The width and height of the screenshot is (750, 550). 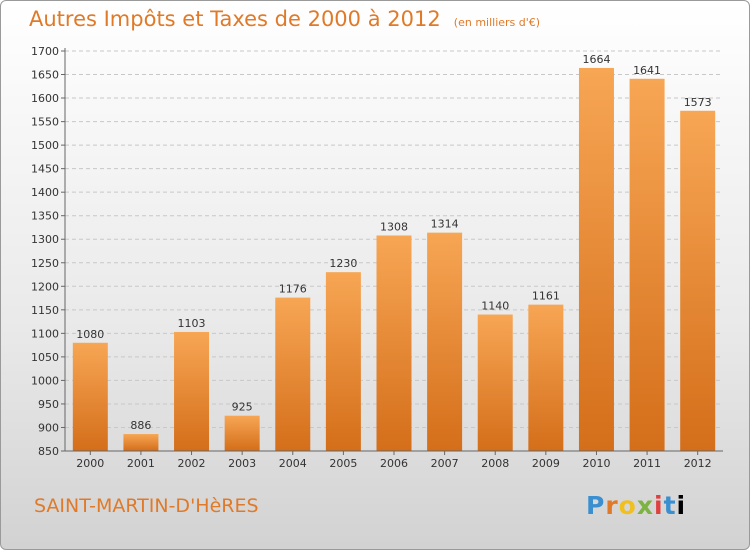 I want to click on y-tick-label: 1500, so click(x=45, y=145).